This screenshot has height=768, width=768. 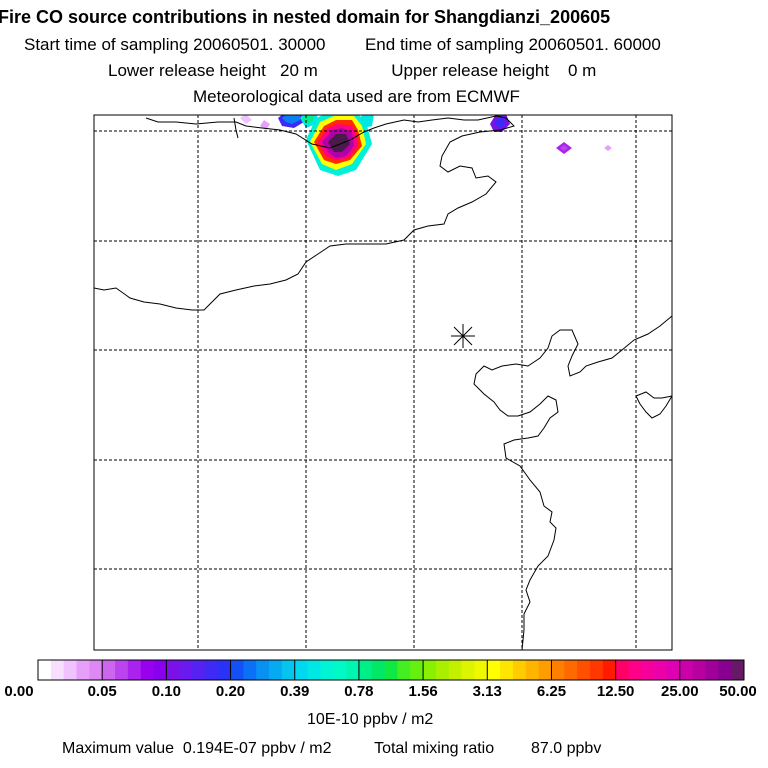 What do you see at coordinates (339, 145) in the screenshot?
I see `co-plume-main` at bounding box center [339, 145].